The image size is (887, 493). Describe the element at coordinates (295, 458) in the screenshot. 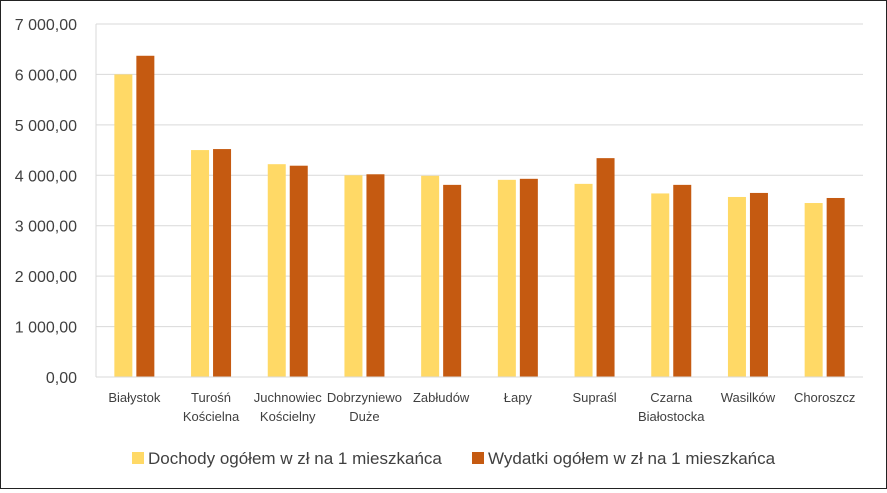

I see `legend-label: Dochody ogółem w zł na 1 mieszkańca` at that location.